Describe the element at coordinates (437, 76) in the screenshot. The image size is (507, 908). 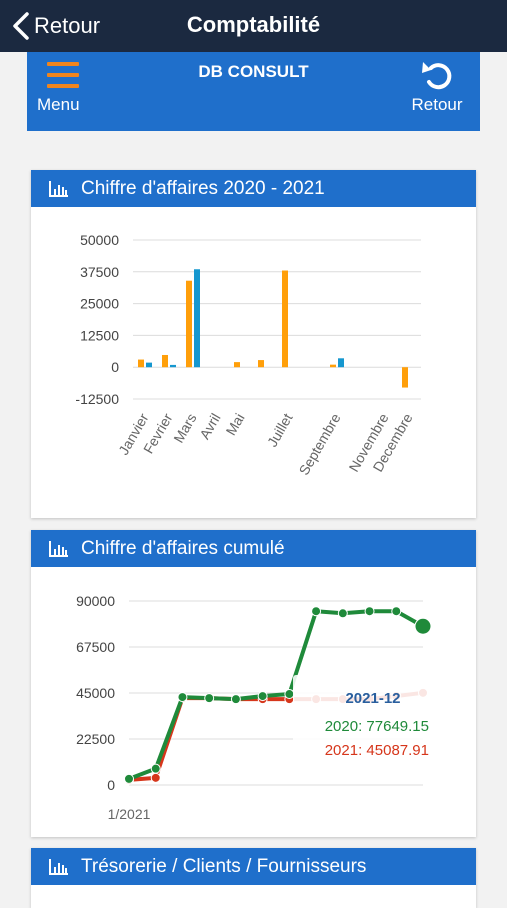
I see `undo-icon` at that location.